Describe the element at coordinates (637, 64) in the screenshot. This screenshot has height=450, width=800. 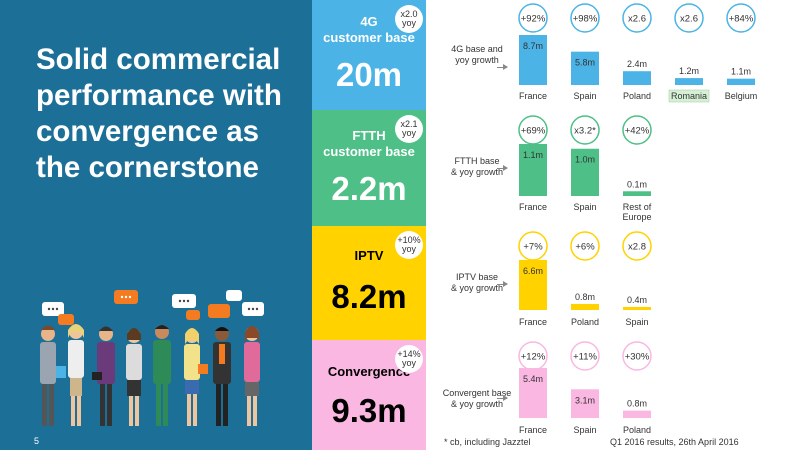
I see `value-label: 2.4m` at that location.